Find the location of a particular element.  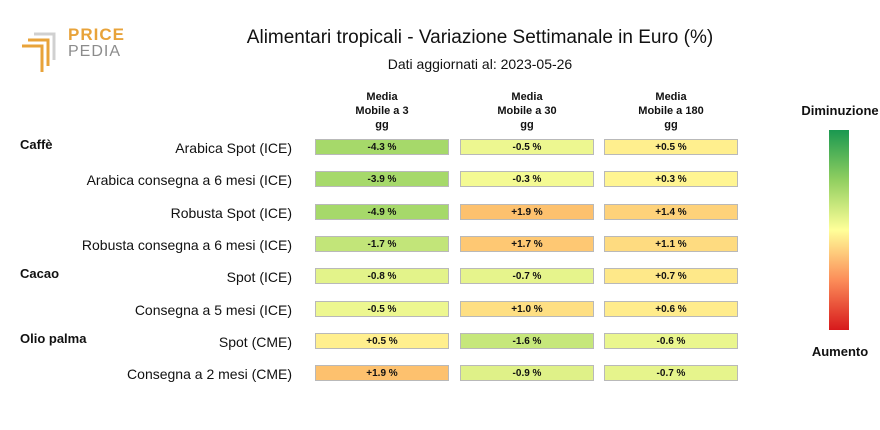

heatmap-cell: -4.9 % is located at coordinates (382, 211).